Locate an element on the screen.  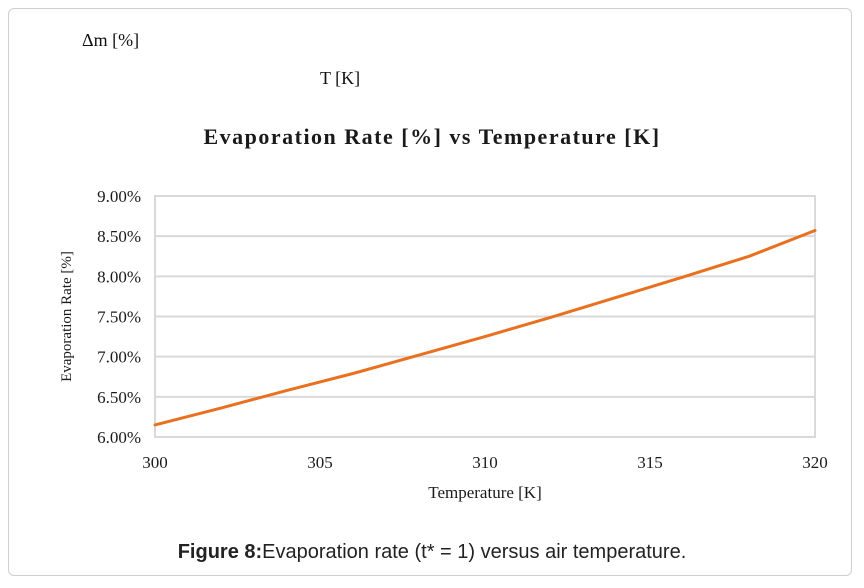
y-tick-label: 9.00% is located at coordinates (119, 196).